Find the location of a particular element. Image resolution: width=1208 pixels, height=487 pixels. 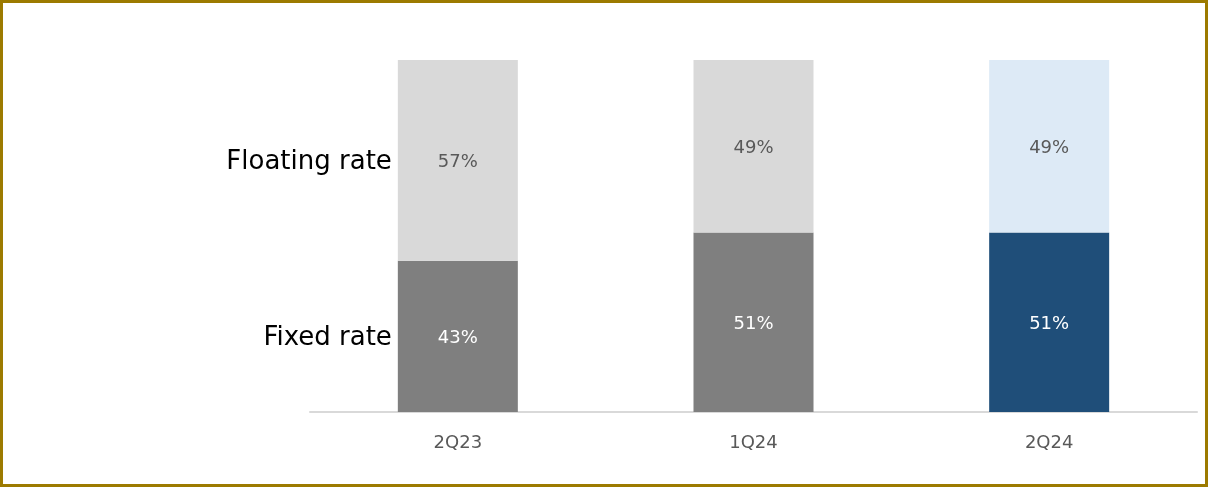

series-label: Fixed rate is located at coordinates (327, 336).